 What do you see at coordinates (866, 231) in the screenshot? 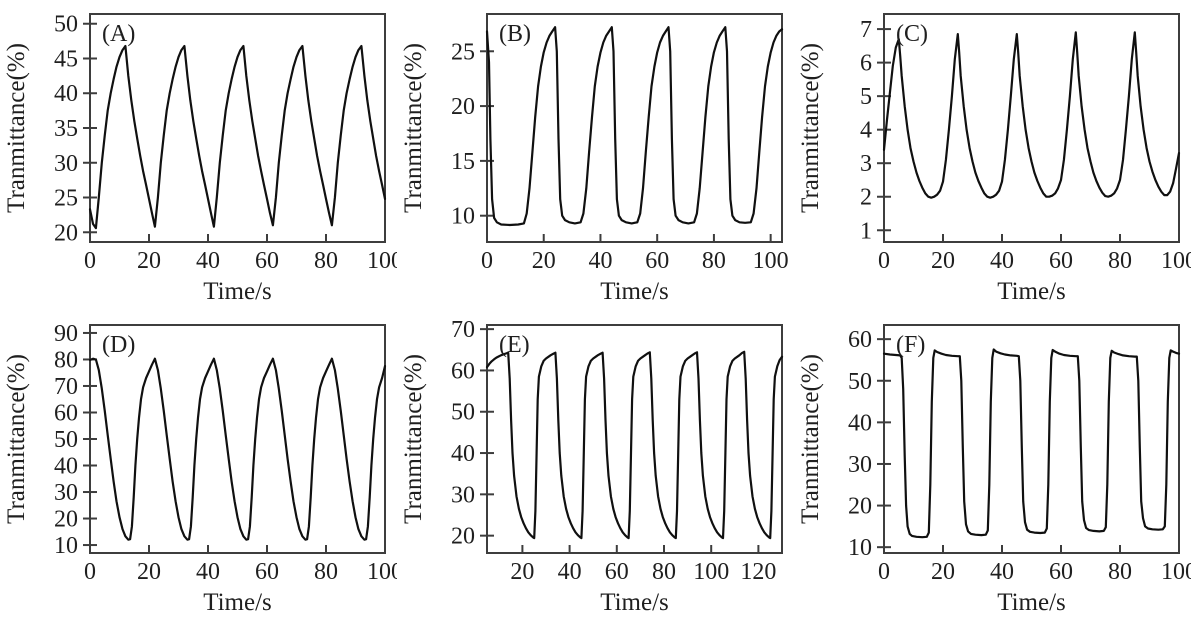
I see `y-tick-label: 1` at bounding box center [866, 231].